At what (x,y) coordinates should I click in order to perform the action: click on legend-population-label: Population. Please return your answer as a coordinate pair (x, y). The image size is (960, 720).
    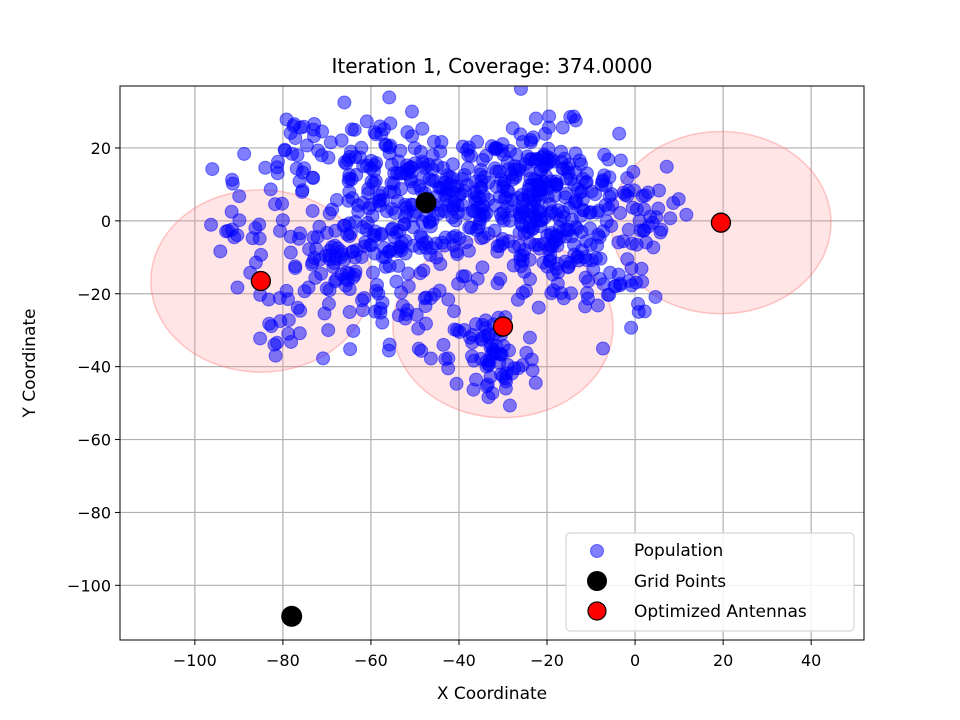
    Looking at the image, I should click on (678, 551).